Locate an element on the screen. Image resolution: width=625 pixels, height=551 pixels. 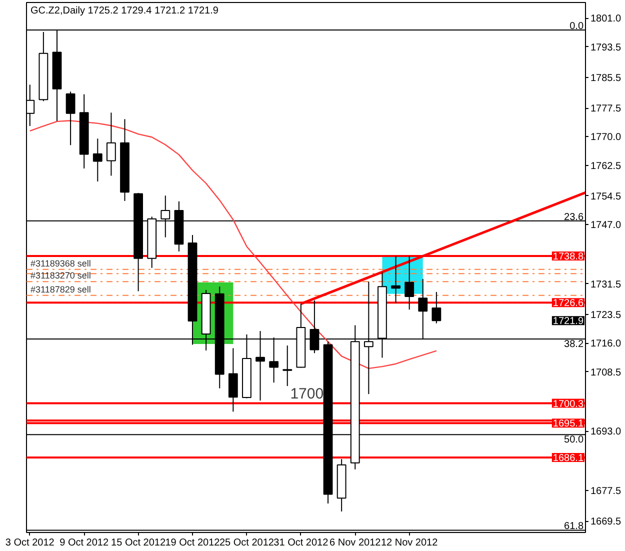
annotation: 1700 is located at coordinates (307, 394).